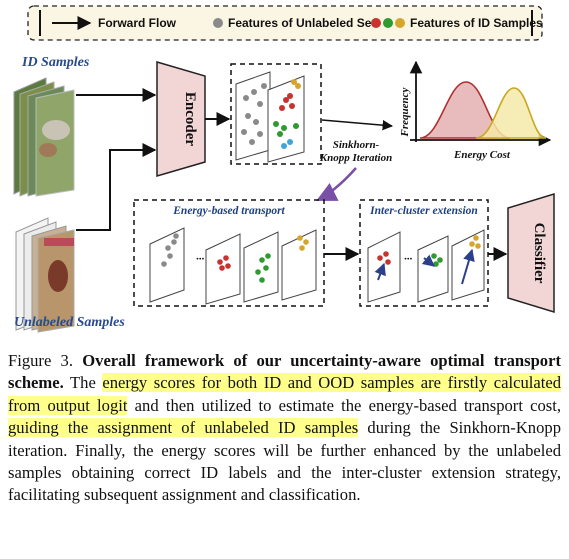  I want to click on inter-cluster-box: Inter-cluster extension ···, so click(424, 253).